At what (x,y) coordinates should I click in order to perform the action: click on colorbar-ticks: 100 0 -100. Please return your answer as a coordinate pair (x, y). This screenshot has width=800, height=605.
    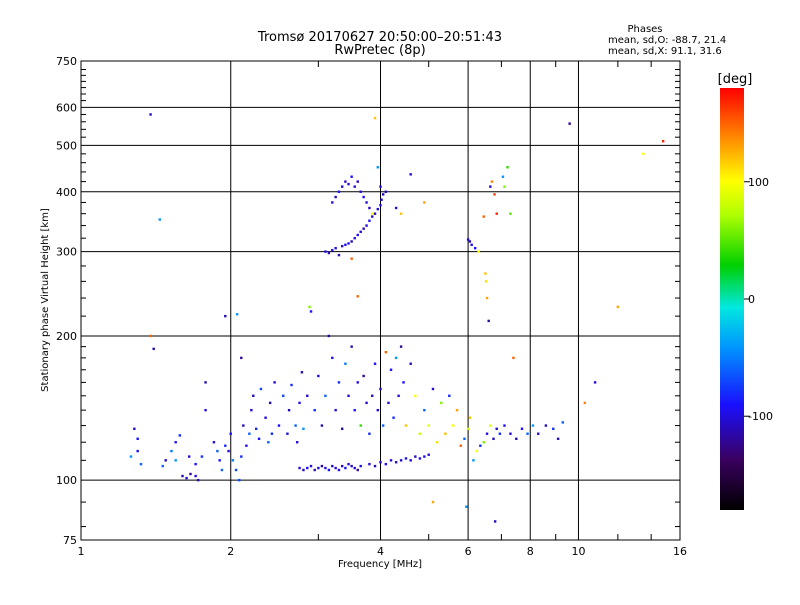
    Looking at the image, I should click on (758, 299).